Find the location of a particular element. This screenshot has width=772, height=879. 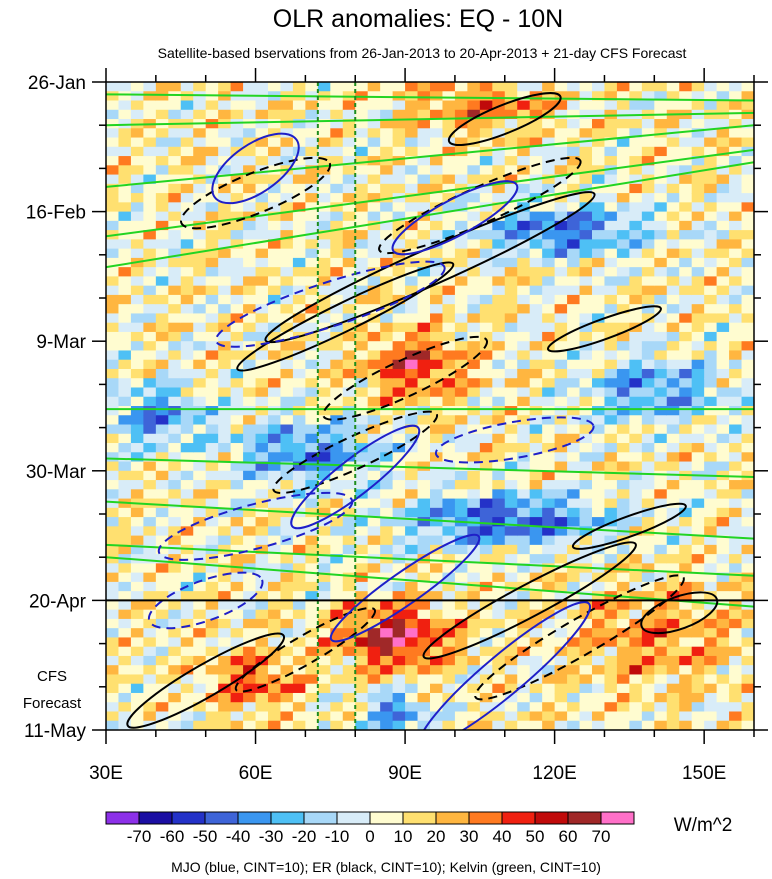

mjo-contour is located at coordinates (255, 526).